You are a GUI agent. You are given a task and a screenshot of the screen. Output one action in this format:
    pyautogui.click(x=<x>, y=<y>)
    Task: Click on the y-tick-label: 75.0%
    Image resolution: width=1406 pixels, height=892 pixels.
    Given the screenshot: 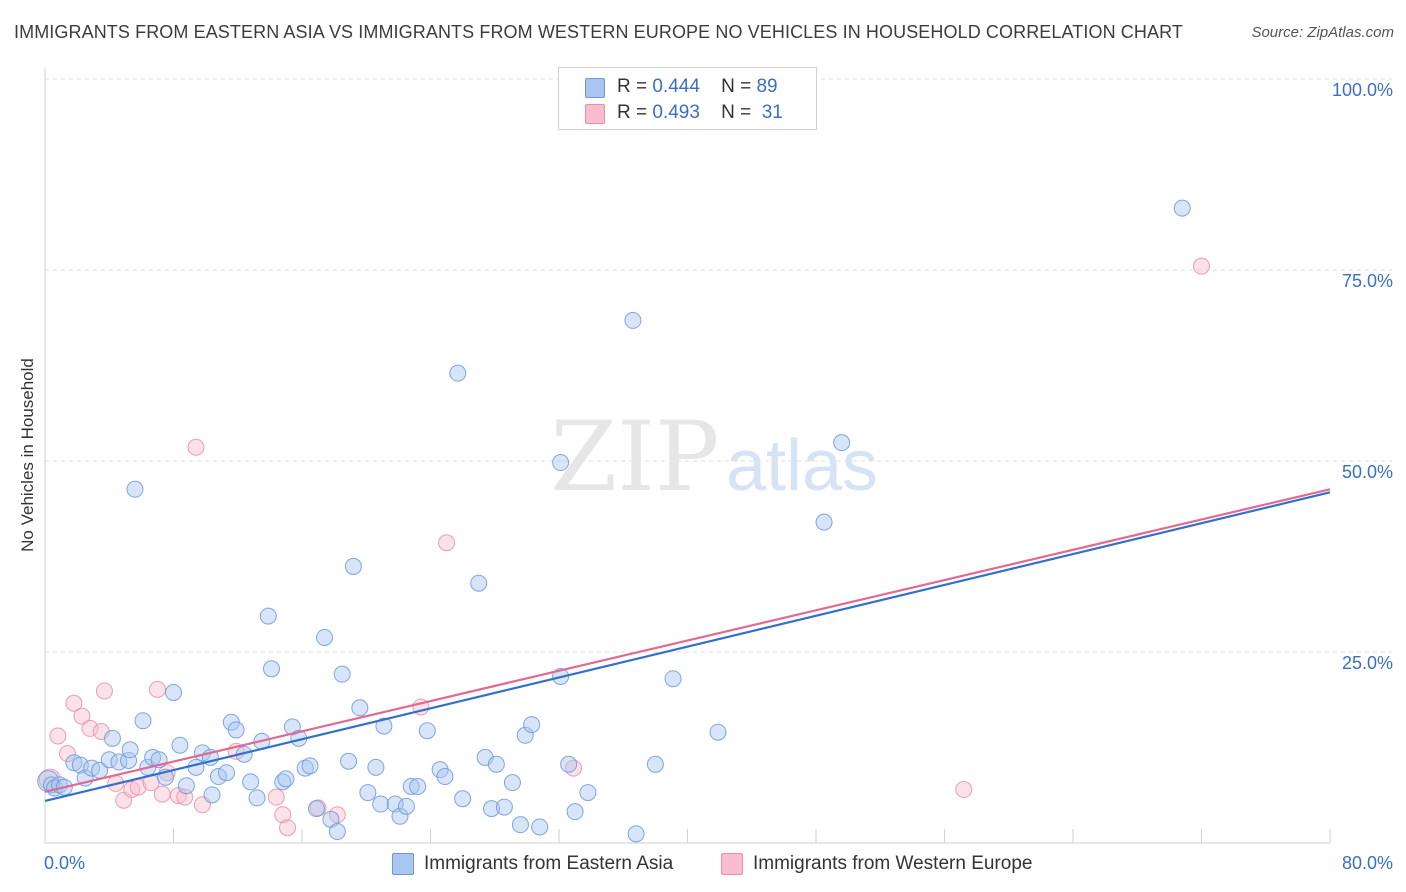 What is the action you would take?
    pyautogui.click(x=1367, y=281)
    